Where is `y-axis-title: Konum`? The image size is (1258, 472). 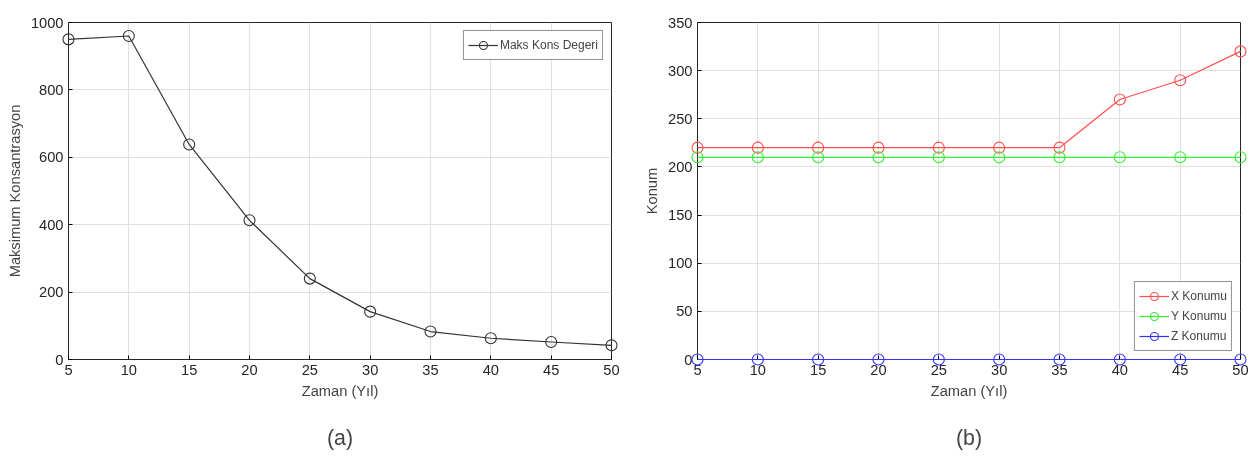
y-axis-title: Konum is located at coordinates (652, 191).